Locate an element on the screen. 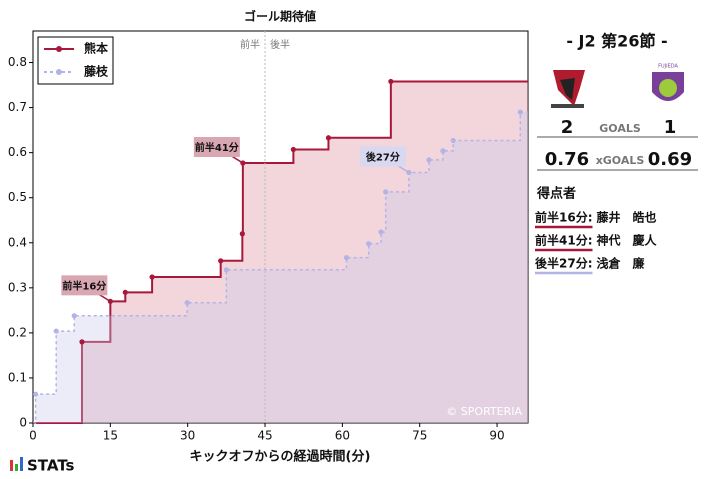 The image size is (707, 479). y-tick-label: 0.4 is located at coordinates (17, 242).